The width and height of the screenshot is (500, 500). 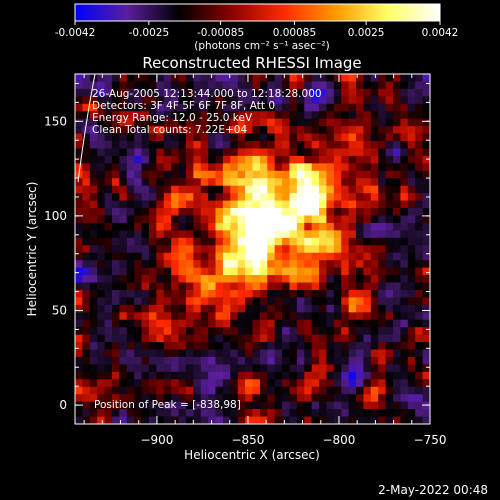 What do you see at coordinates (169, 130) in the screenshot?
I see `annotation-clean: Clean Total counts: 7.22E+04` at bounding box center [169, 130].